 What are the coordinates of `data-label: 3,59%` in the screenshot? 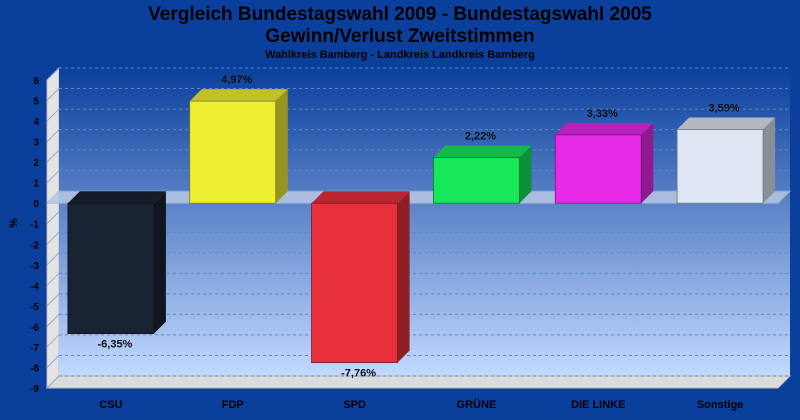 It's located at (723, 108).